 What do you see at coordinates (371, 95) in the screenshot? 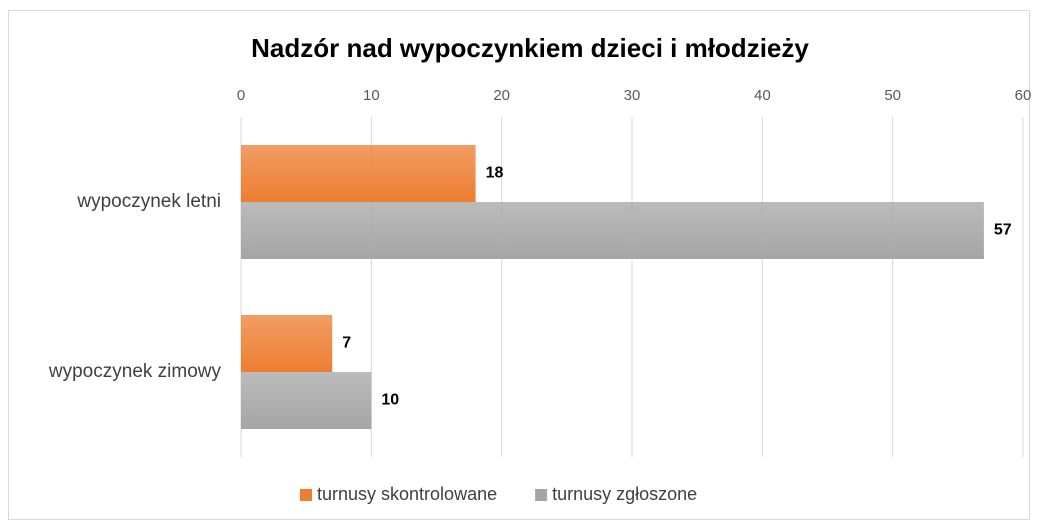
I see `x-tick-label: 10` at bounding box center [371, 95].